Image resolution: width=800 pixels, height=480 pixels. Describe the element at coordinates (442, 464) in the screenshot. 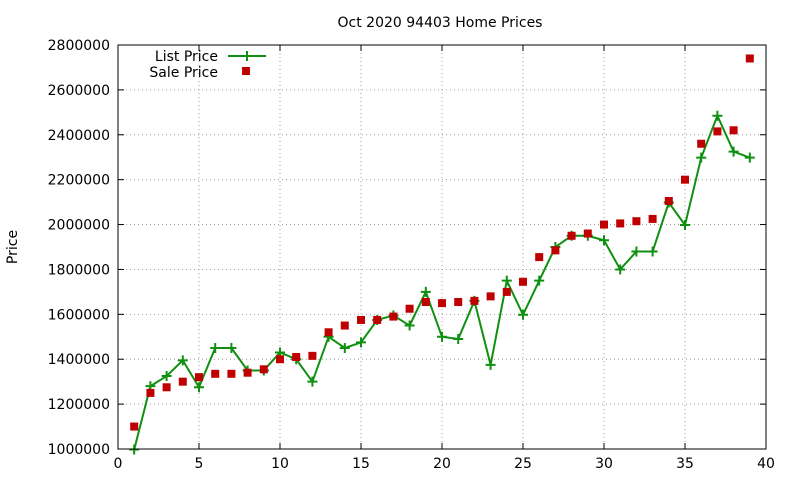

I see `x-tick-label: 20` at that location.